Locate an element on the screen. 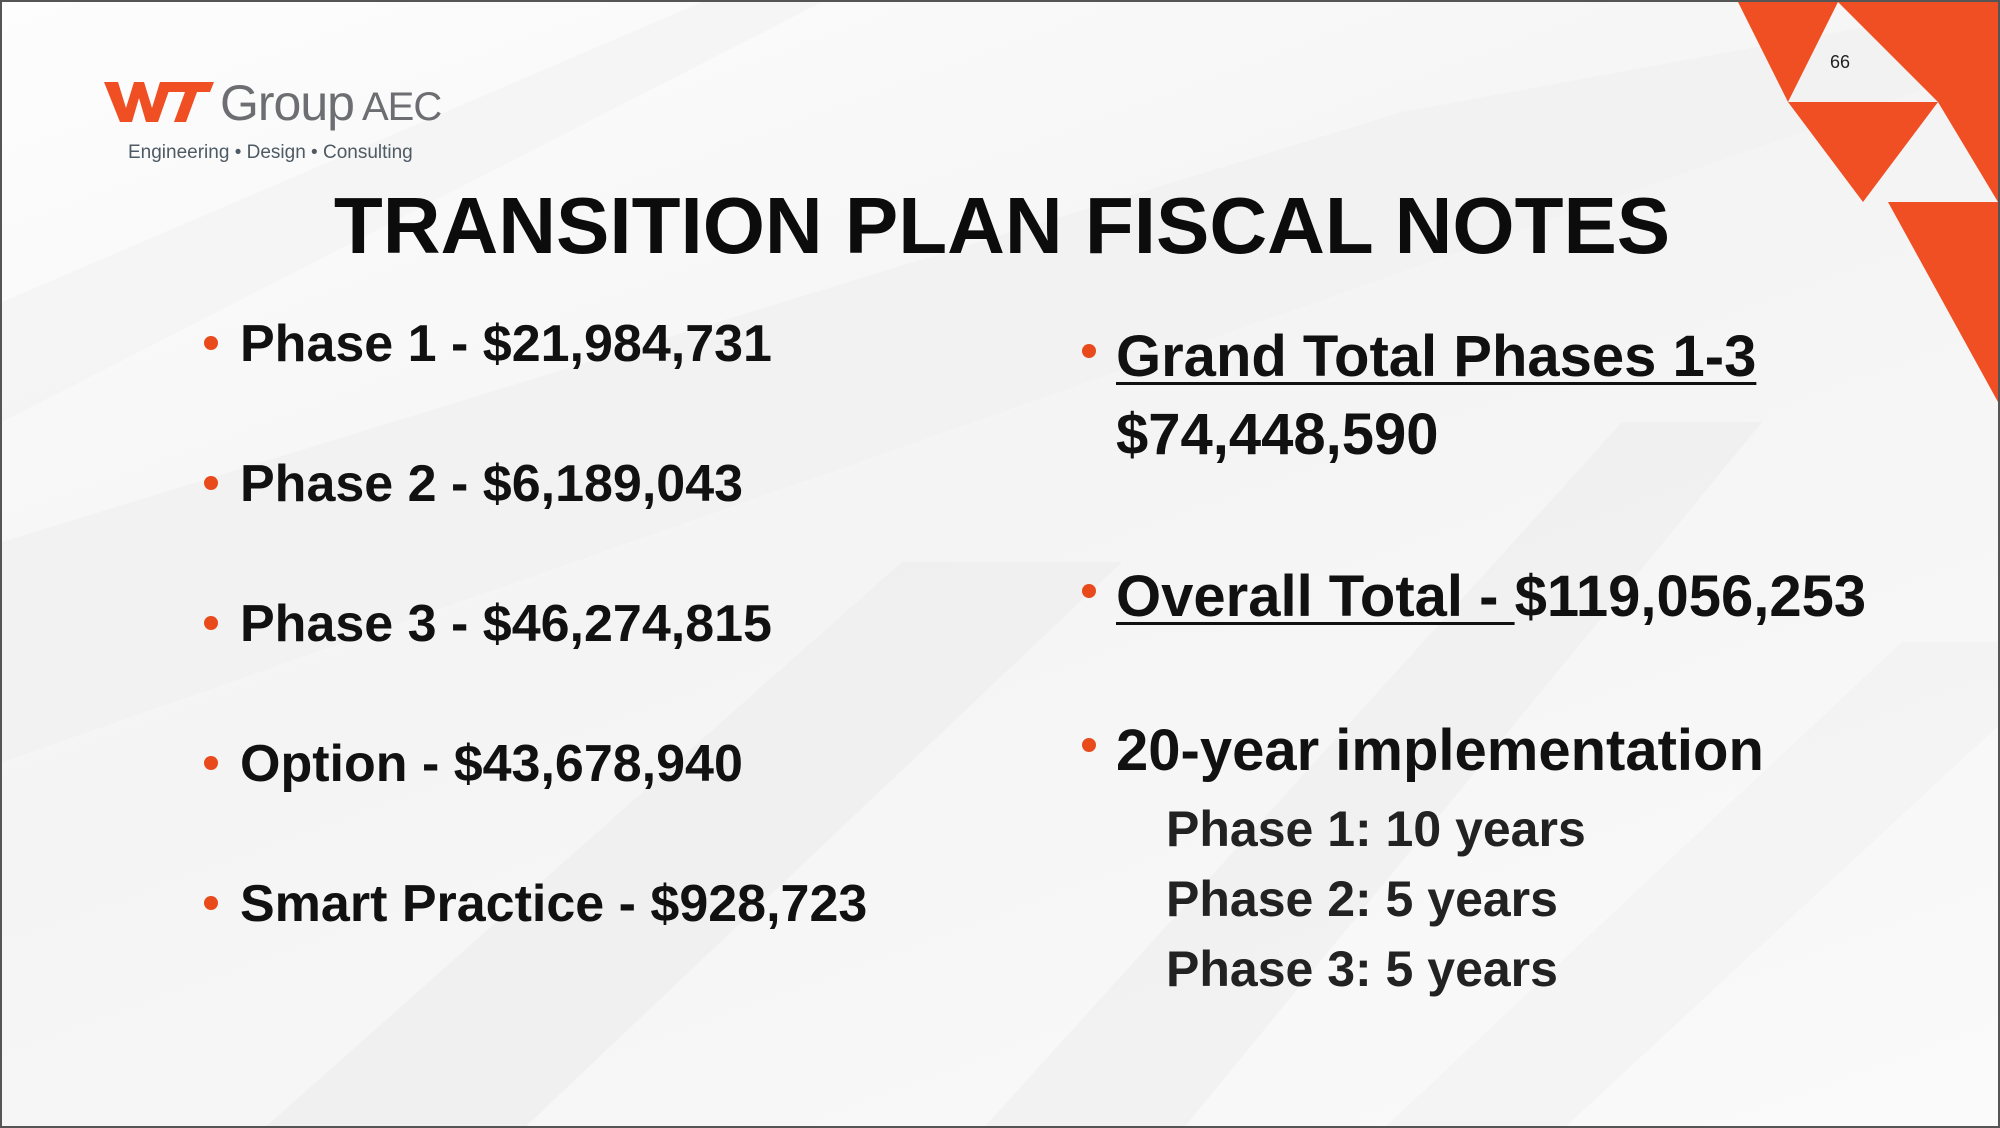  implementation-item: 20-year implementation is located at coordinates (1473, 751).